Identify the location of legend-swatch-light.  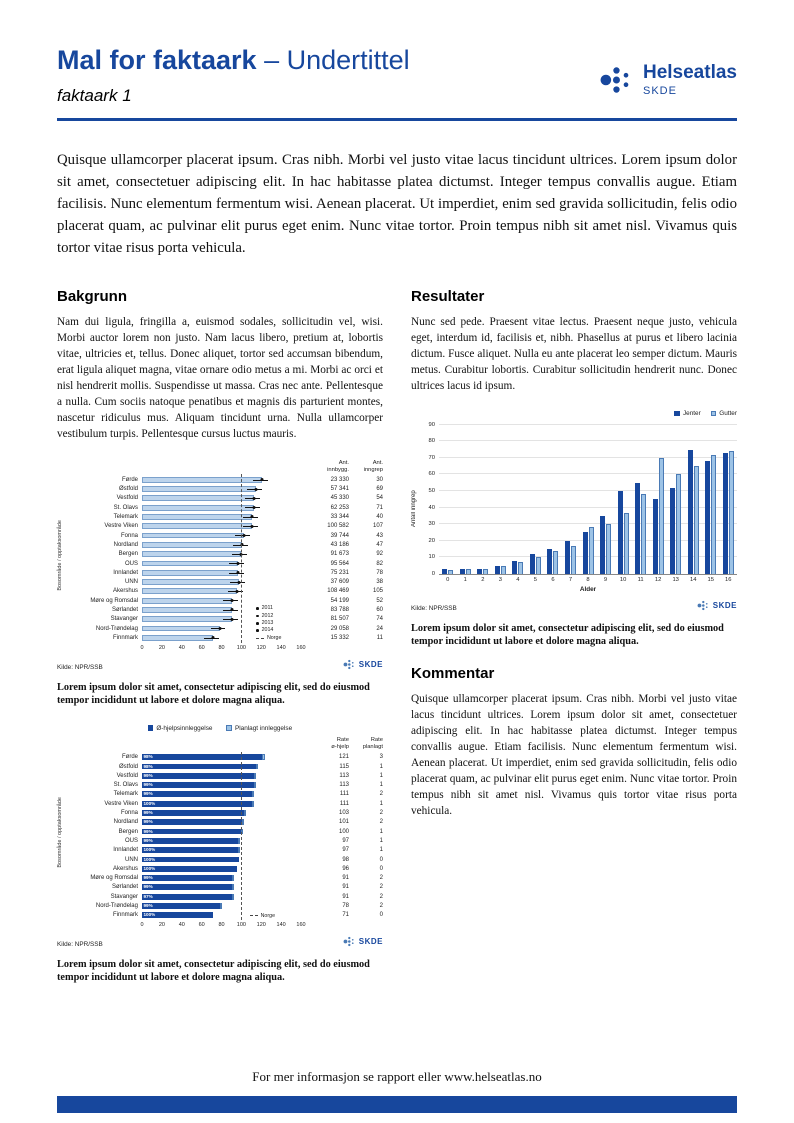
(229, 728).